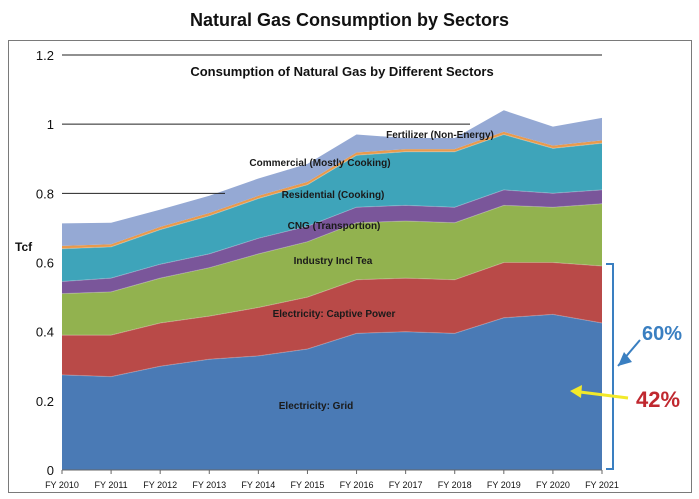 The width and height of the screenshot is (699, 499). Describe the element at coordinates (258, 485) in the screenshot. I see `x-tick-label: FY 2014` at that location.